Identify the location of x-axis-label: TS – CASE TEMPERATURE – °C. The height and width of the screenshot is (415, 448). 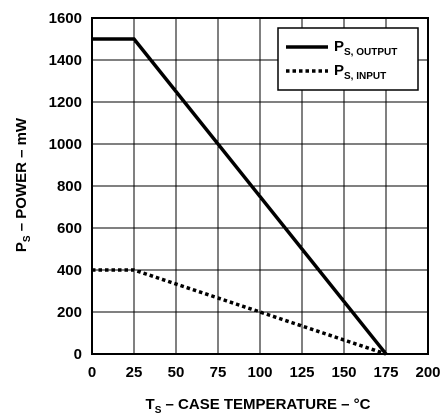
(258, 405).